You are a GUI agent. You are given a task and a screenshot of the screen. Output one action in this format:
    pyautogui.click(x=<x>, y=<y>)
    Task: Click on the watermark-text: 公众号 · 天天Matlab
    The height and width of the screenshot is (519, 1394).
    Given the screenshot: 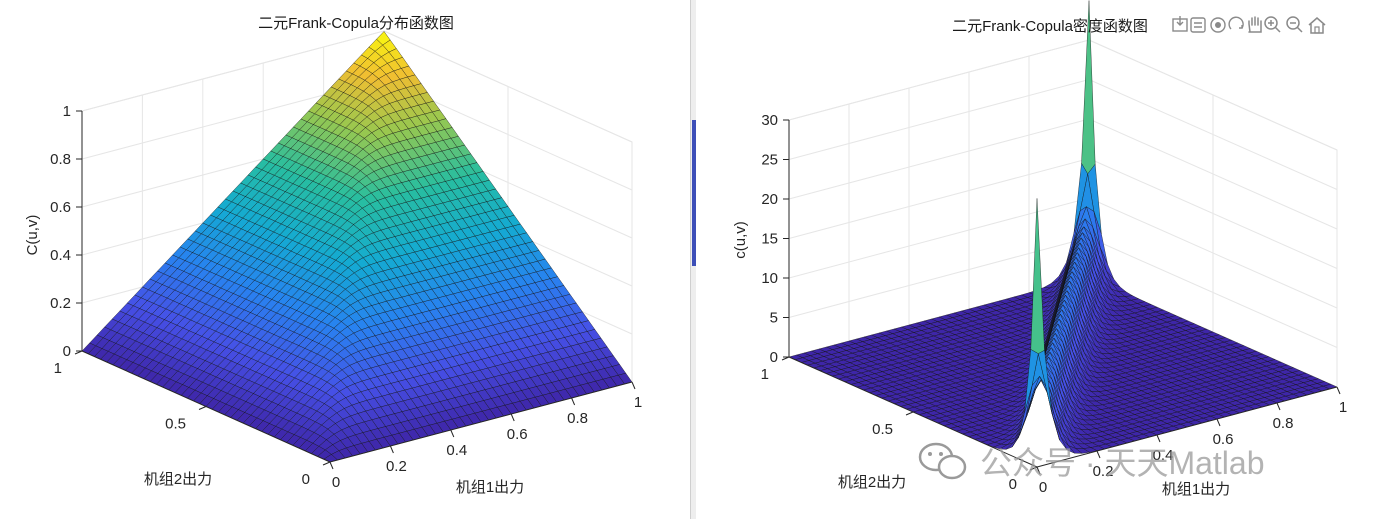 What is the action you would take?
    pyautogui.click(x=1122, y=463)
    